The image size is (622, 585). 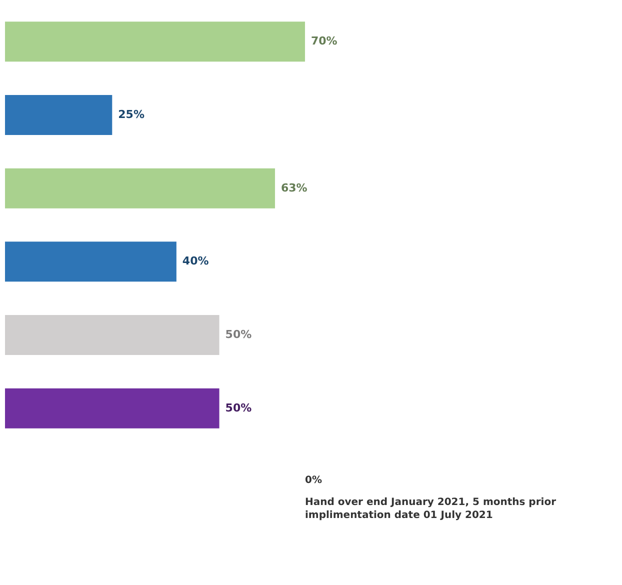 I want to click on text: Hand over end January 2021, 5 months prior implimentation date 01 July 2021, so click(x=430, y=509).